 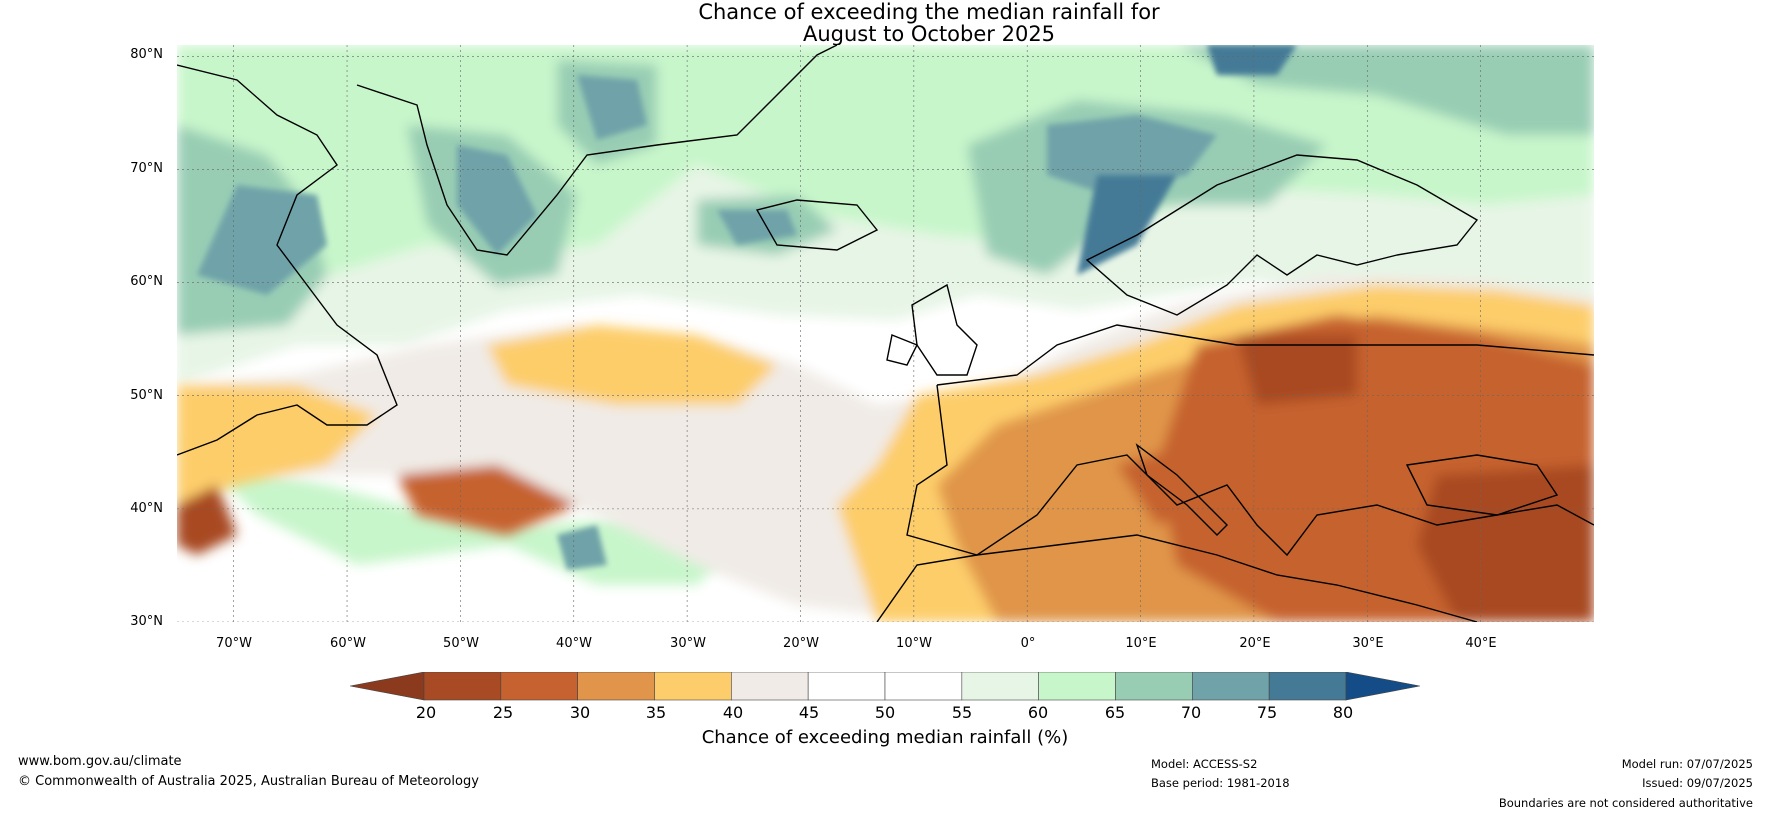 I want to click on colorbar-extend-high, so click(x=1382, y=686).